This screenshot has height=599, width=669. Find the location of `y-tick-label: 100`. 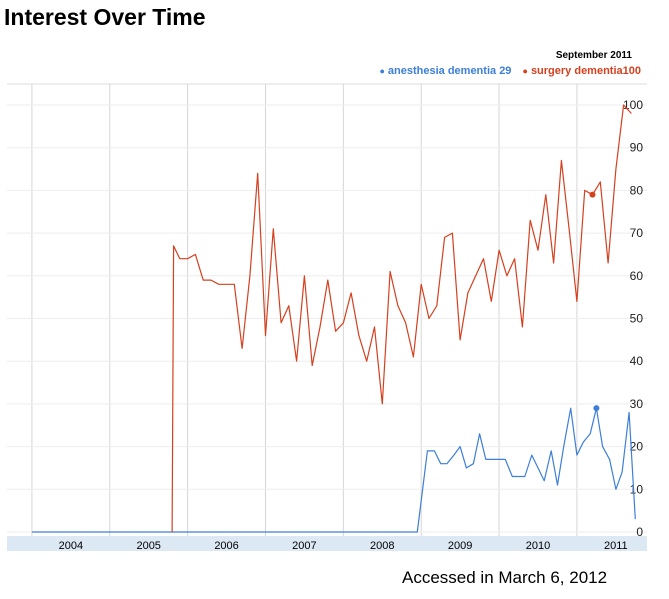

y-tick-label: 100 is located at coordinates (633, 105).